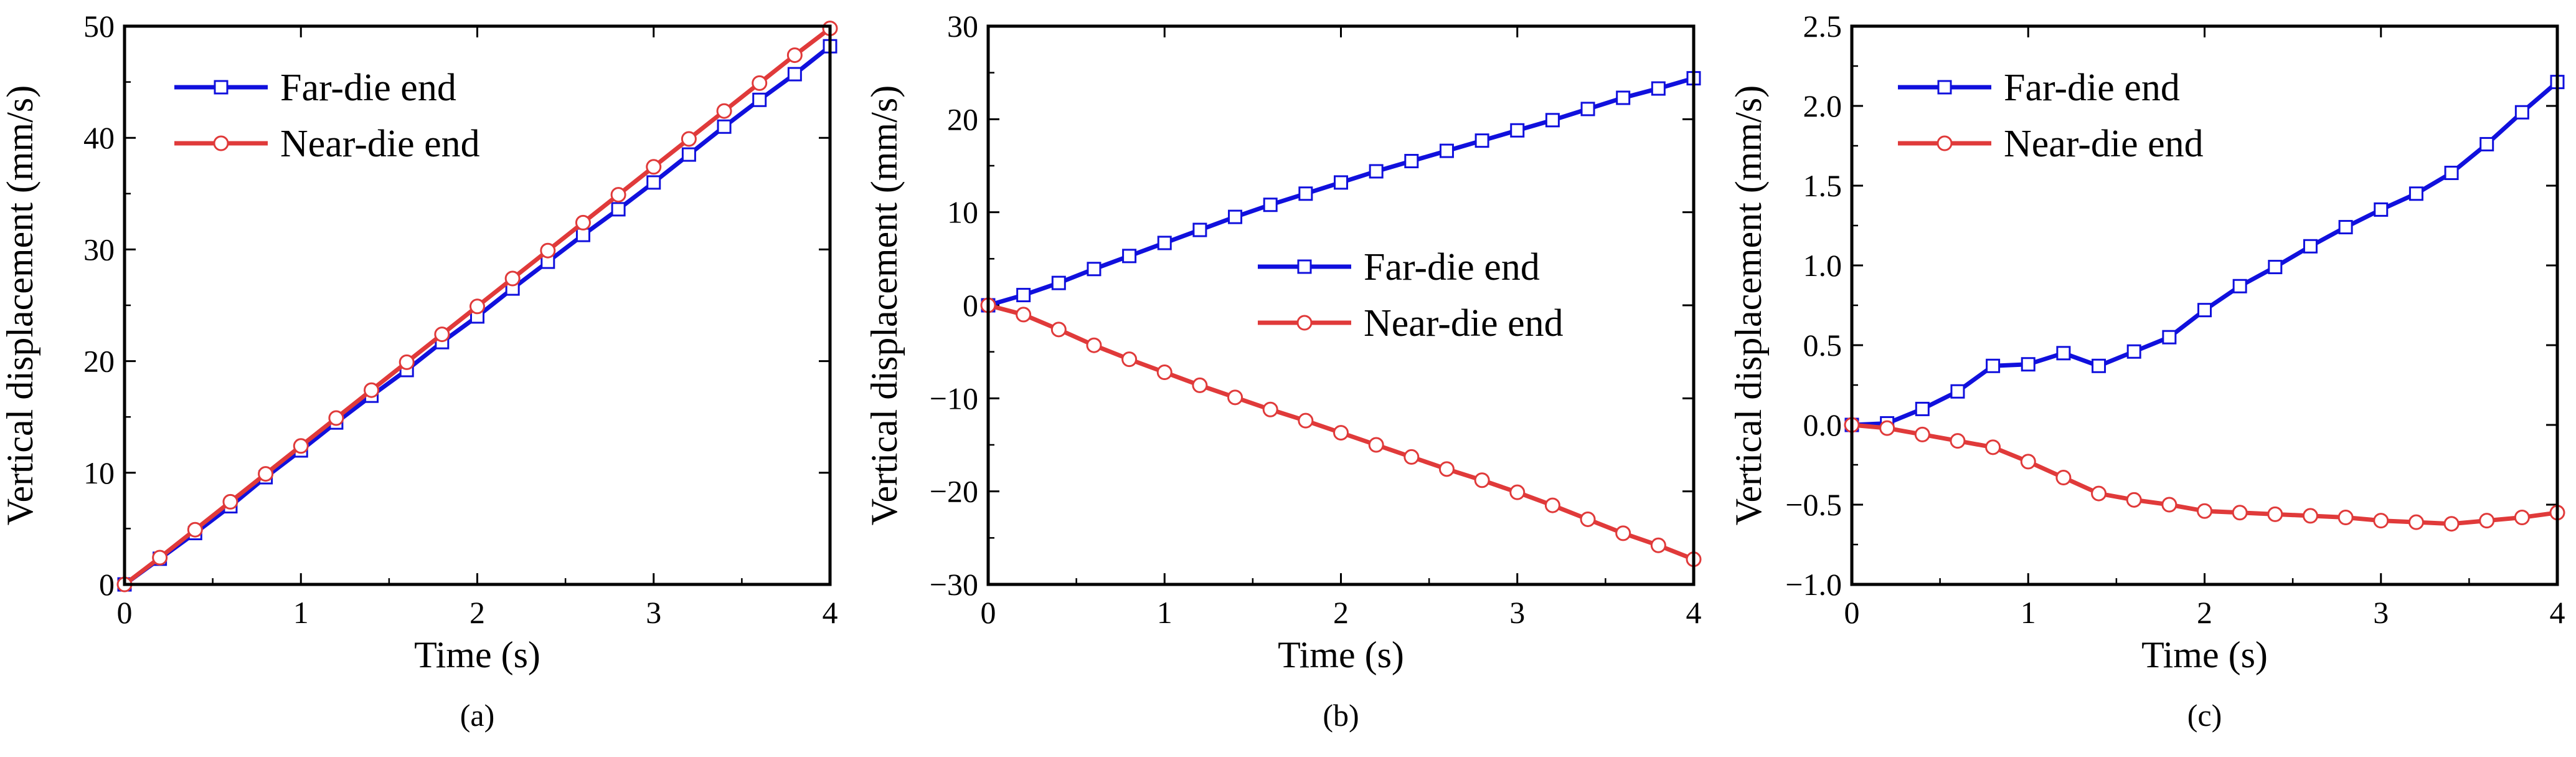 This screenshot has width=2576, height=757. Describe the element at coordinates (954, 491) in the screenshot. I see `y-tick-label: −20` at that location.